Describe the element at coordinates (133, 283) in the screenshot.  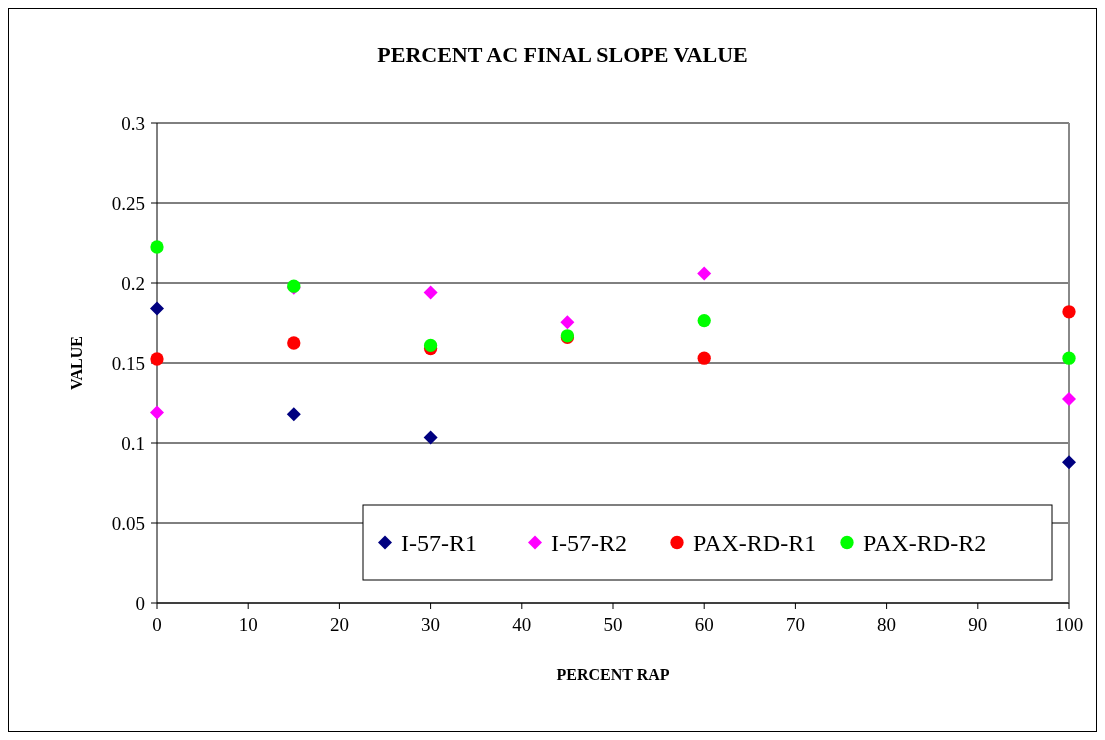
I see `y-tick-label: 0.2` at that location.